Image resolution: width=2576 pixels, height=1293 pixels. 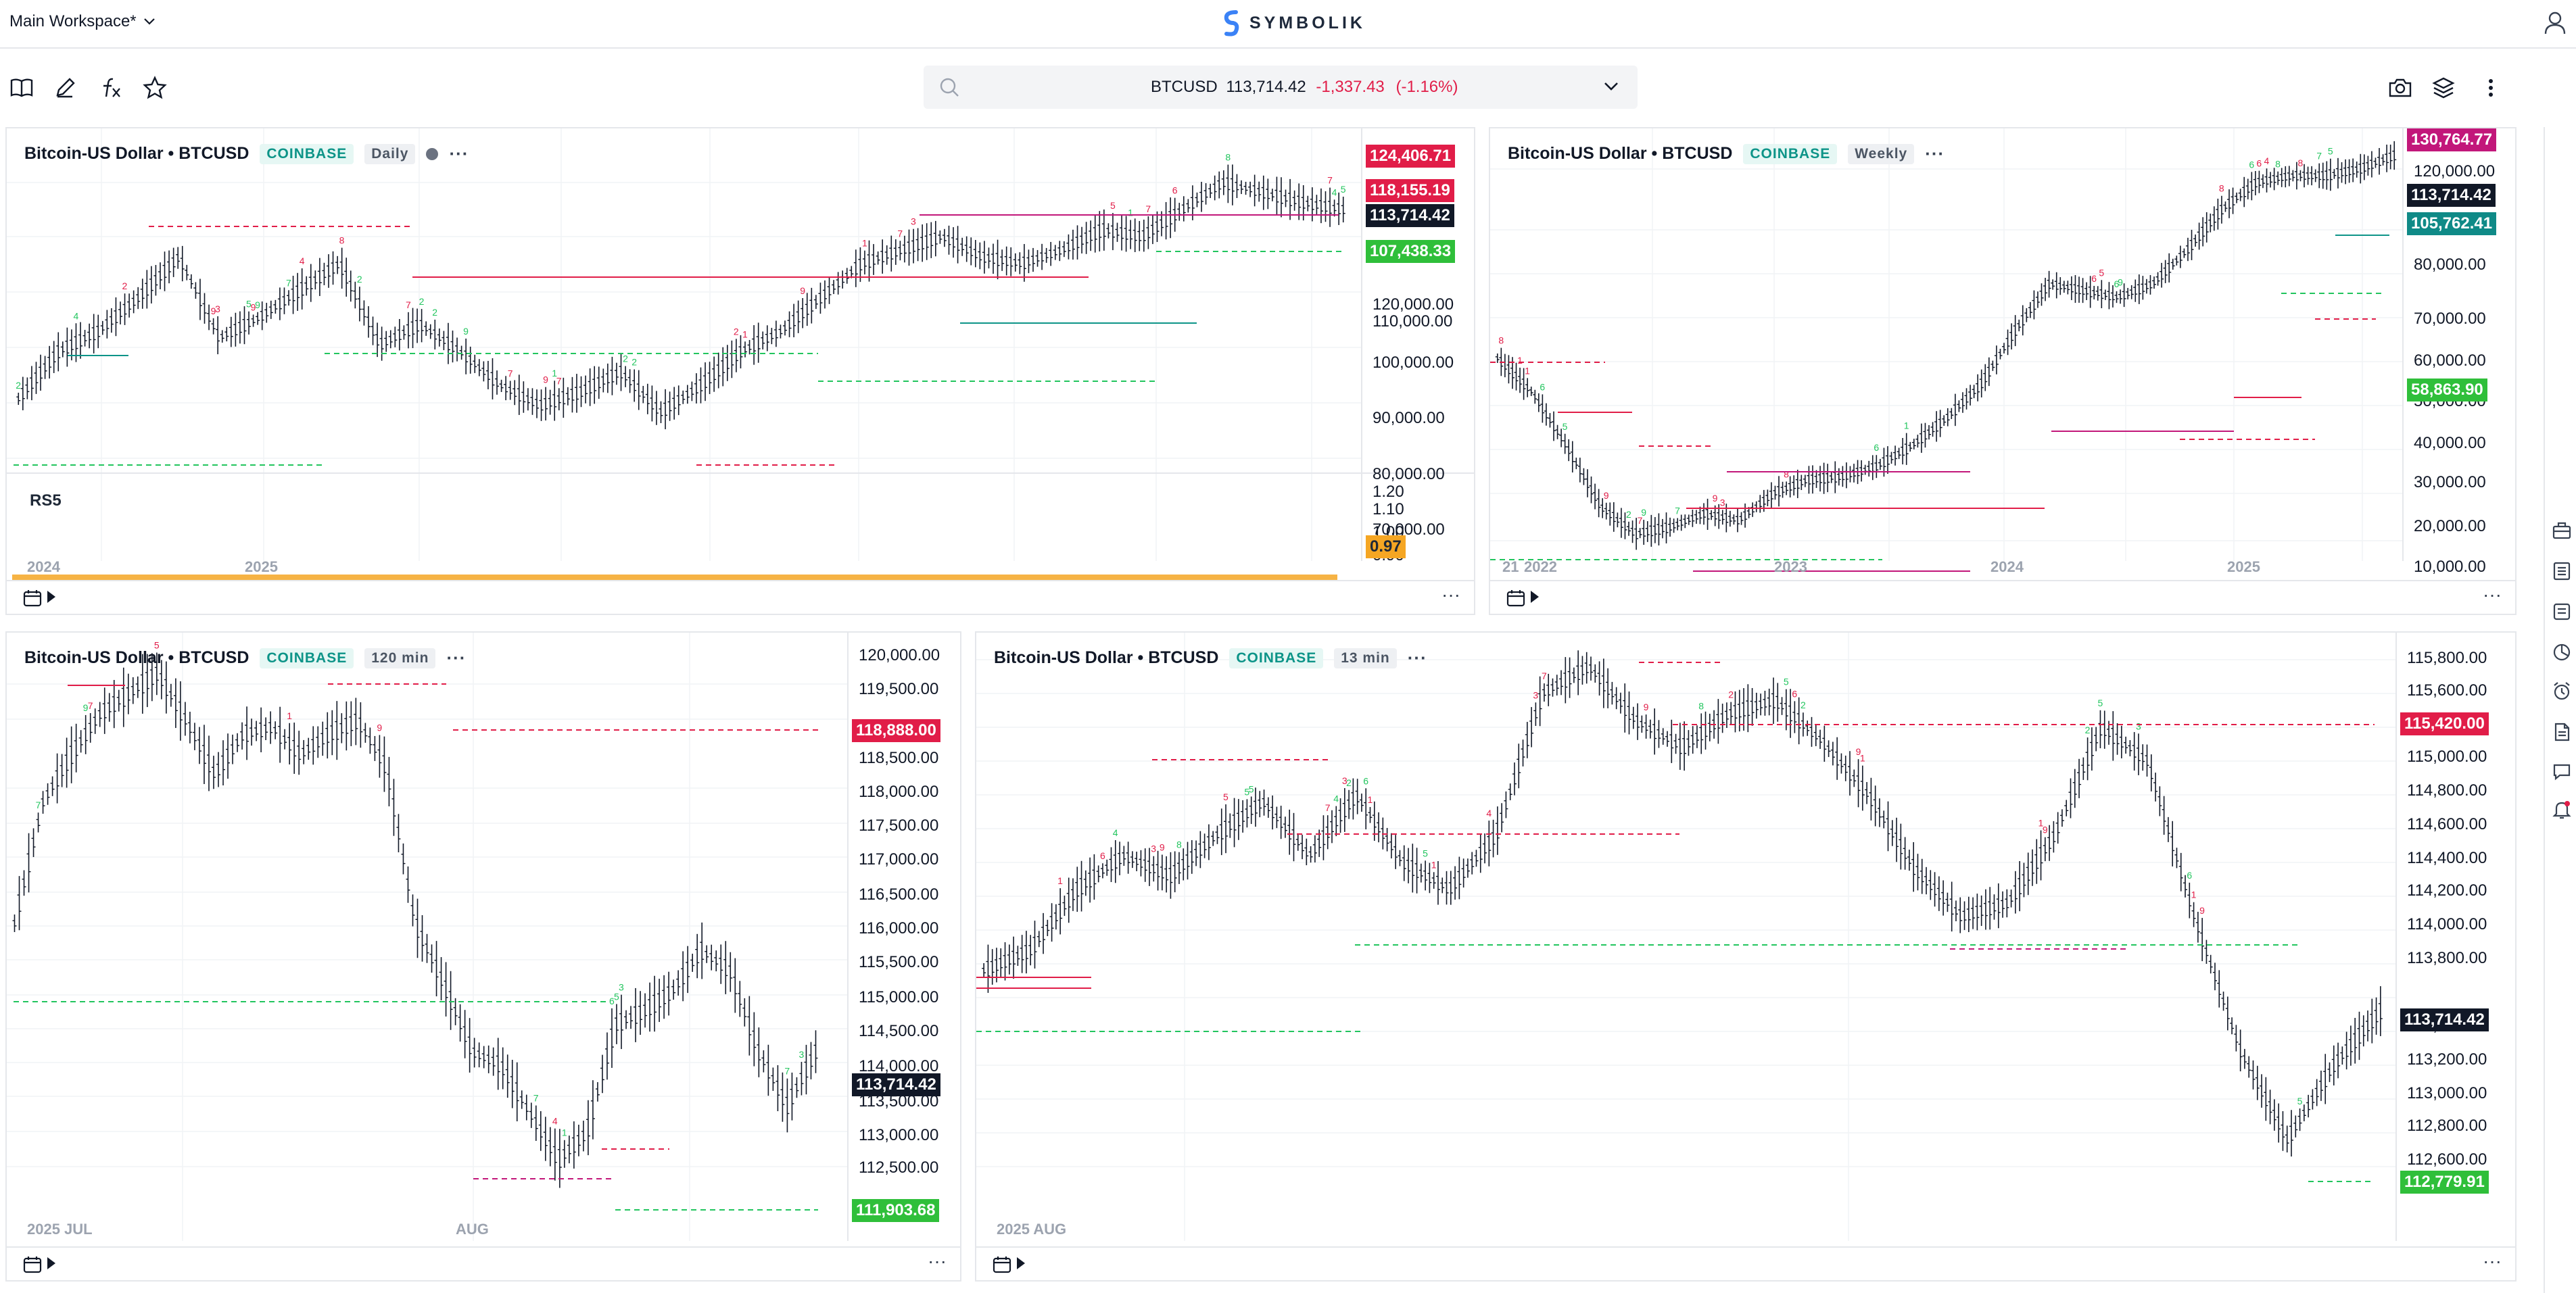 I want to click on quote-change: -1,337.43, so click(x=1350, y=87).